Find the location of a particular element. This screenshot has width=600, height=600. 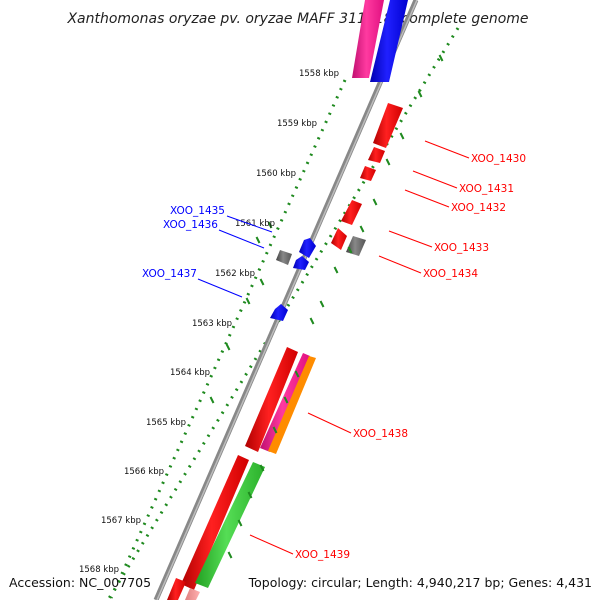

gene-label: XOO_1430 is located at coordinates (498, 159).